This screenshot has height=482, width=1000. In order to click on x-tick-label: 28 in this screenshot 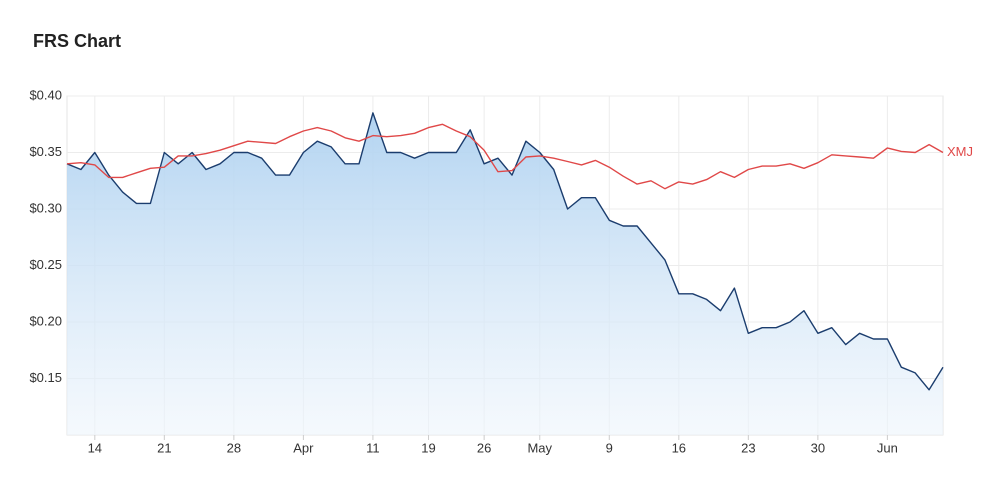, I will do `click(234, 447)`.